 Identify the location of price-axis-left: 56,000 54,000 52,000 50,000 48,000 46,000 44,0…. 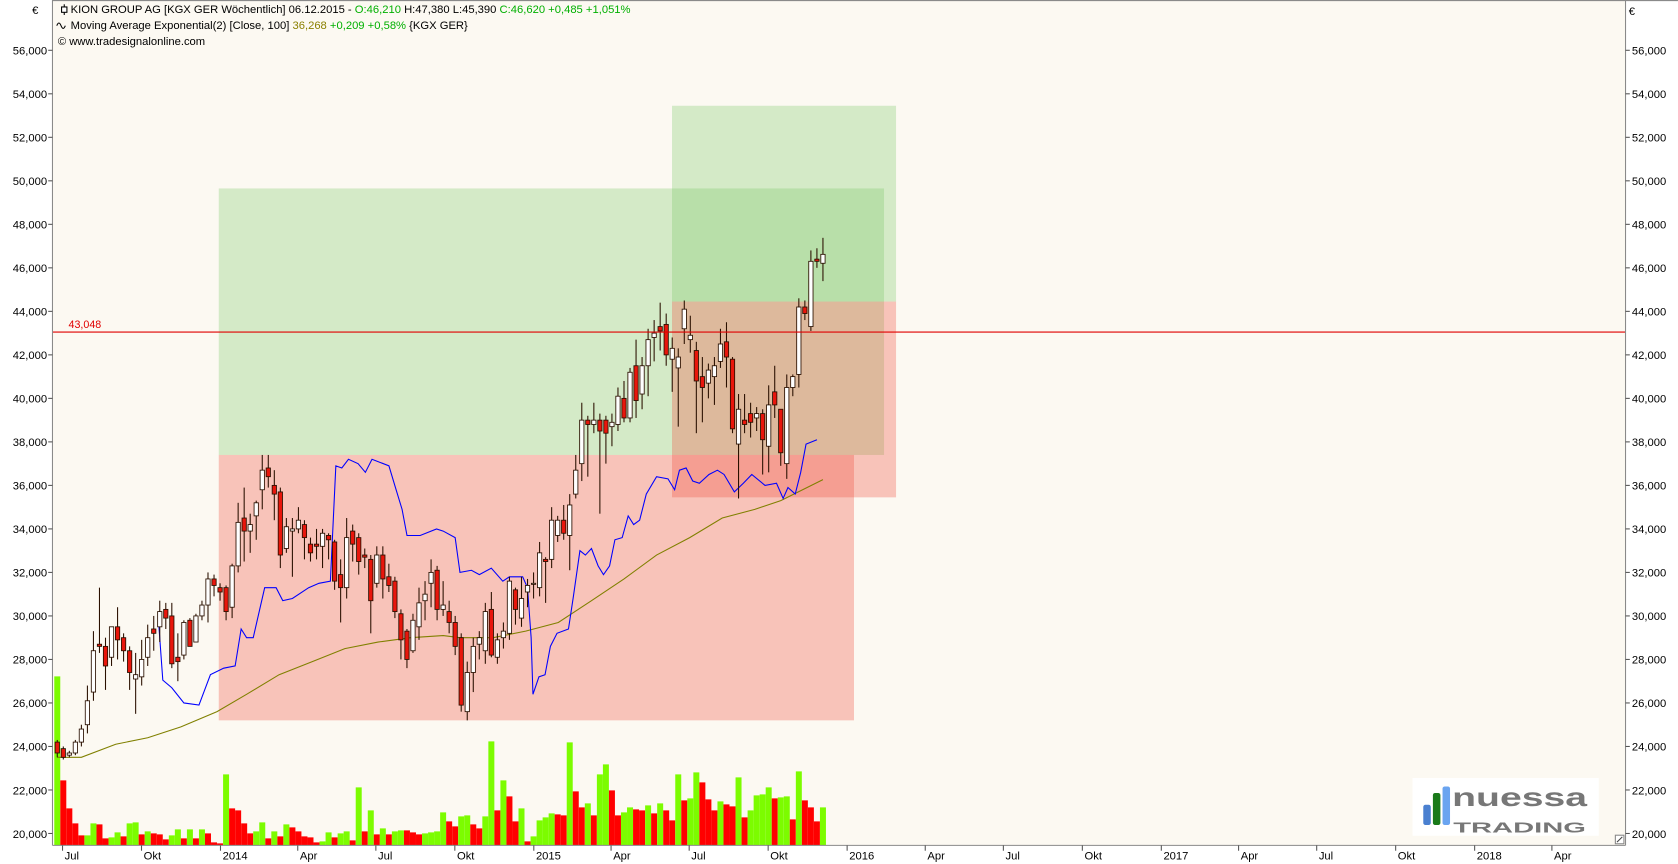
(33, 443).